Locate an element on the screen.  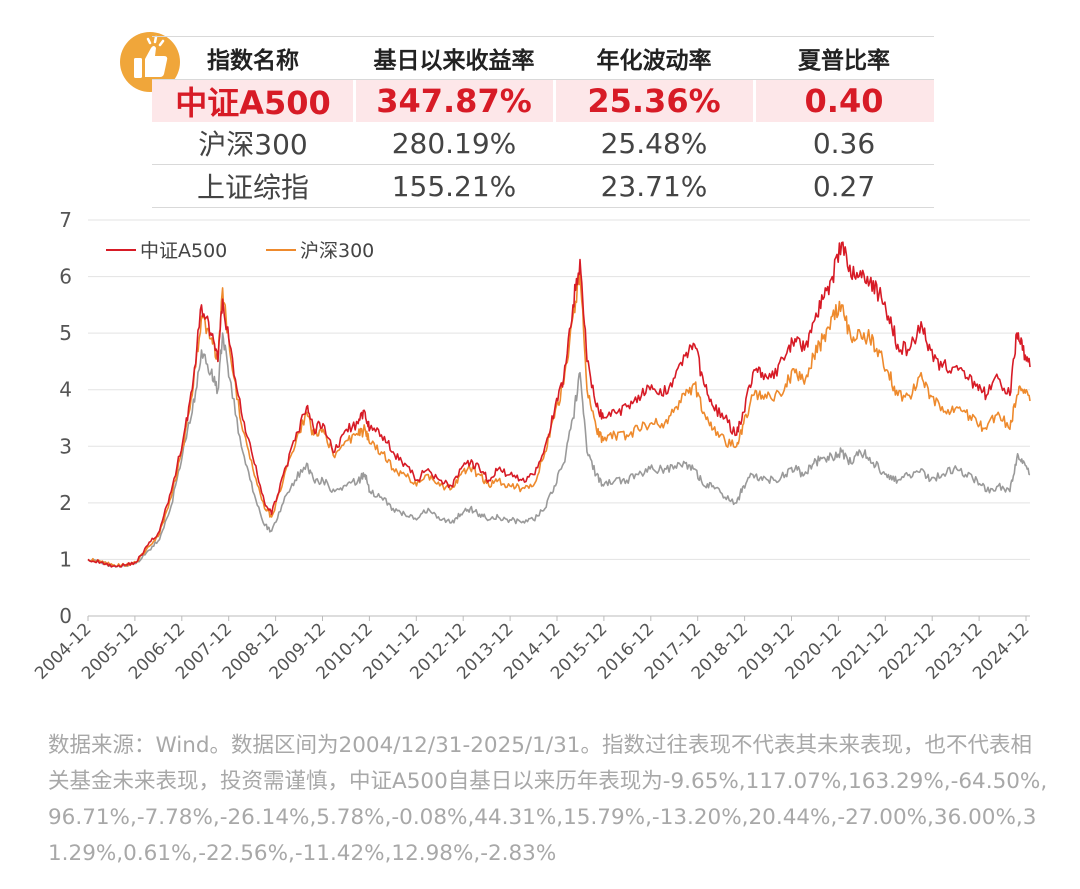
table-row: 沪深300 280.19% 25.48% 0.36 is located at coordinates (543, 143).